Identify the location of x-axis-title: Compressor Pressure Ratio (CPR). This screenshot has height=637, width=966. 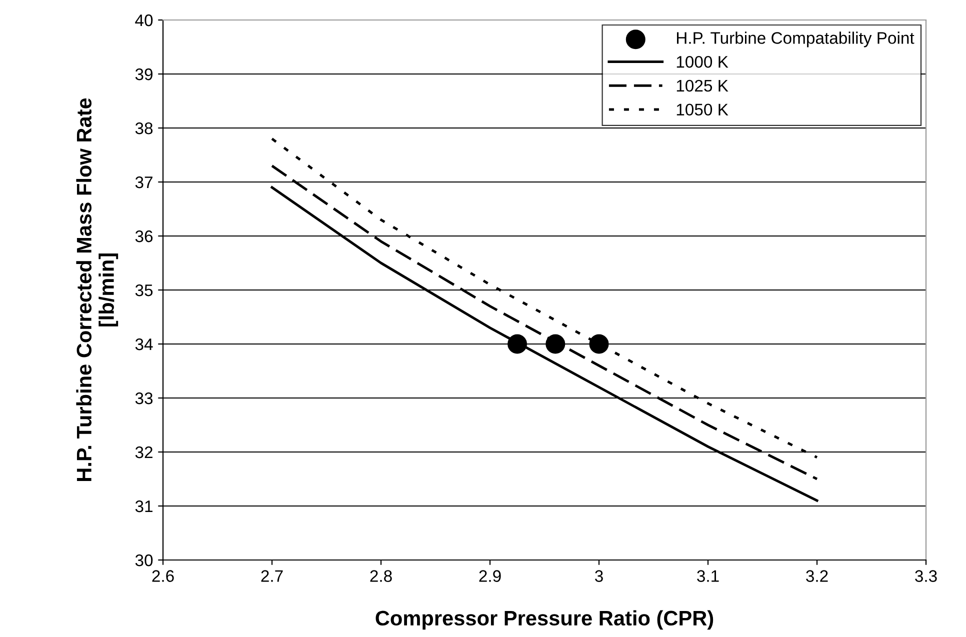
(545, 620).